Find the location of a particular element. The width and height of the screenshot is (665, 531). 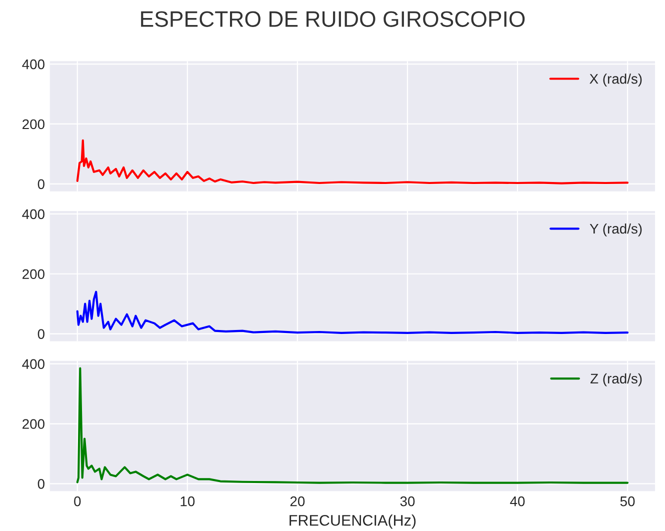

x-axis-title: FRECUENCIA(Hz) is located at coordinates (353, 521).